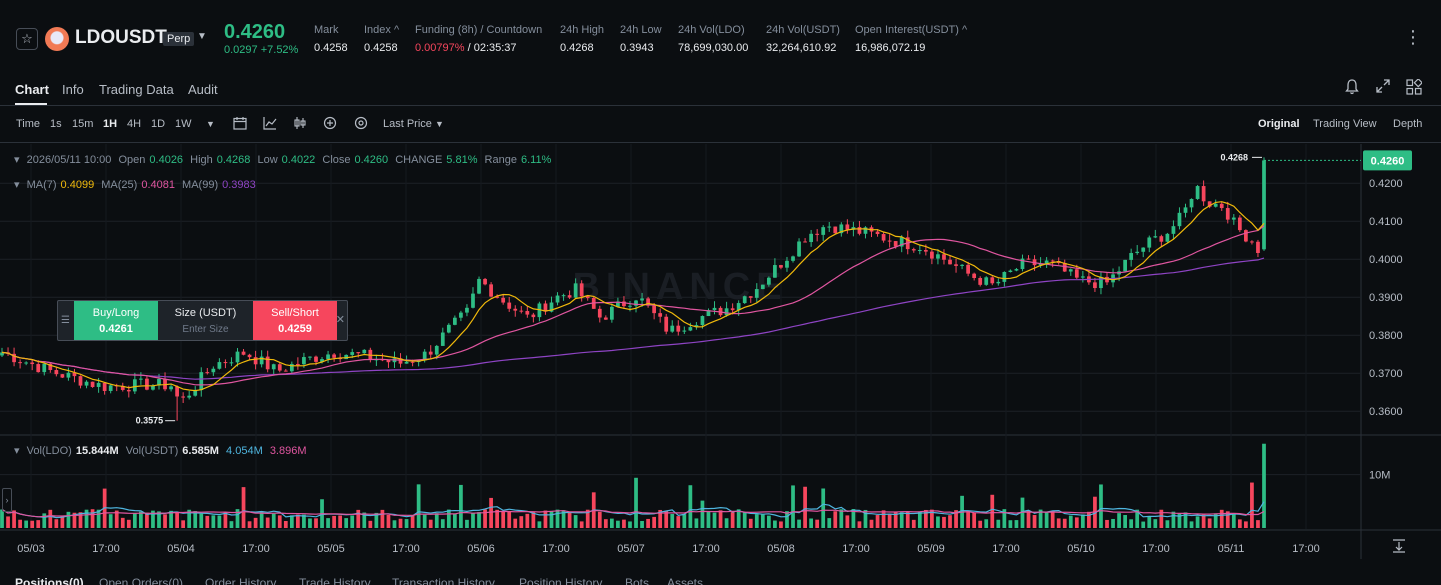  Describe the element at coordinates (561, 580) in the screenshot. I see `tab-position-history: Position History` at that location.